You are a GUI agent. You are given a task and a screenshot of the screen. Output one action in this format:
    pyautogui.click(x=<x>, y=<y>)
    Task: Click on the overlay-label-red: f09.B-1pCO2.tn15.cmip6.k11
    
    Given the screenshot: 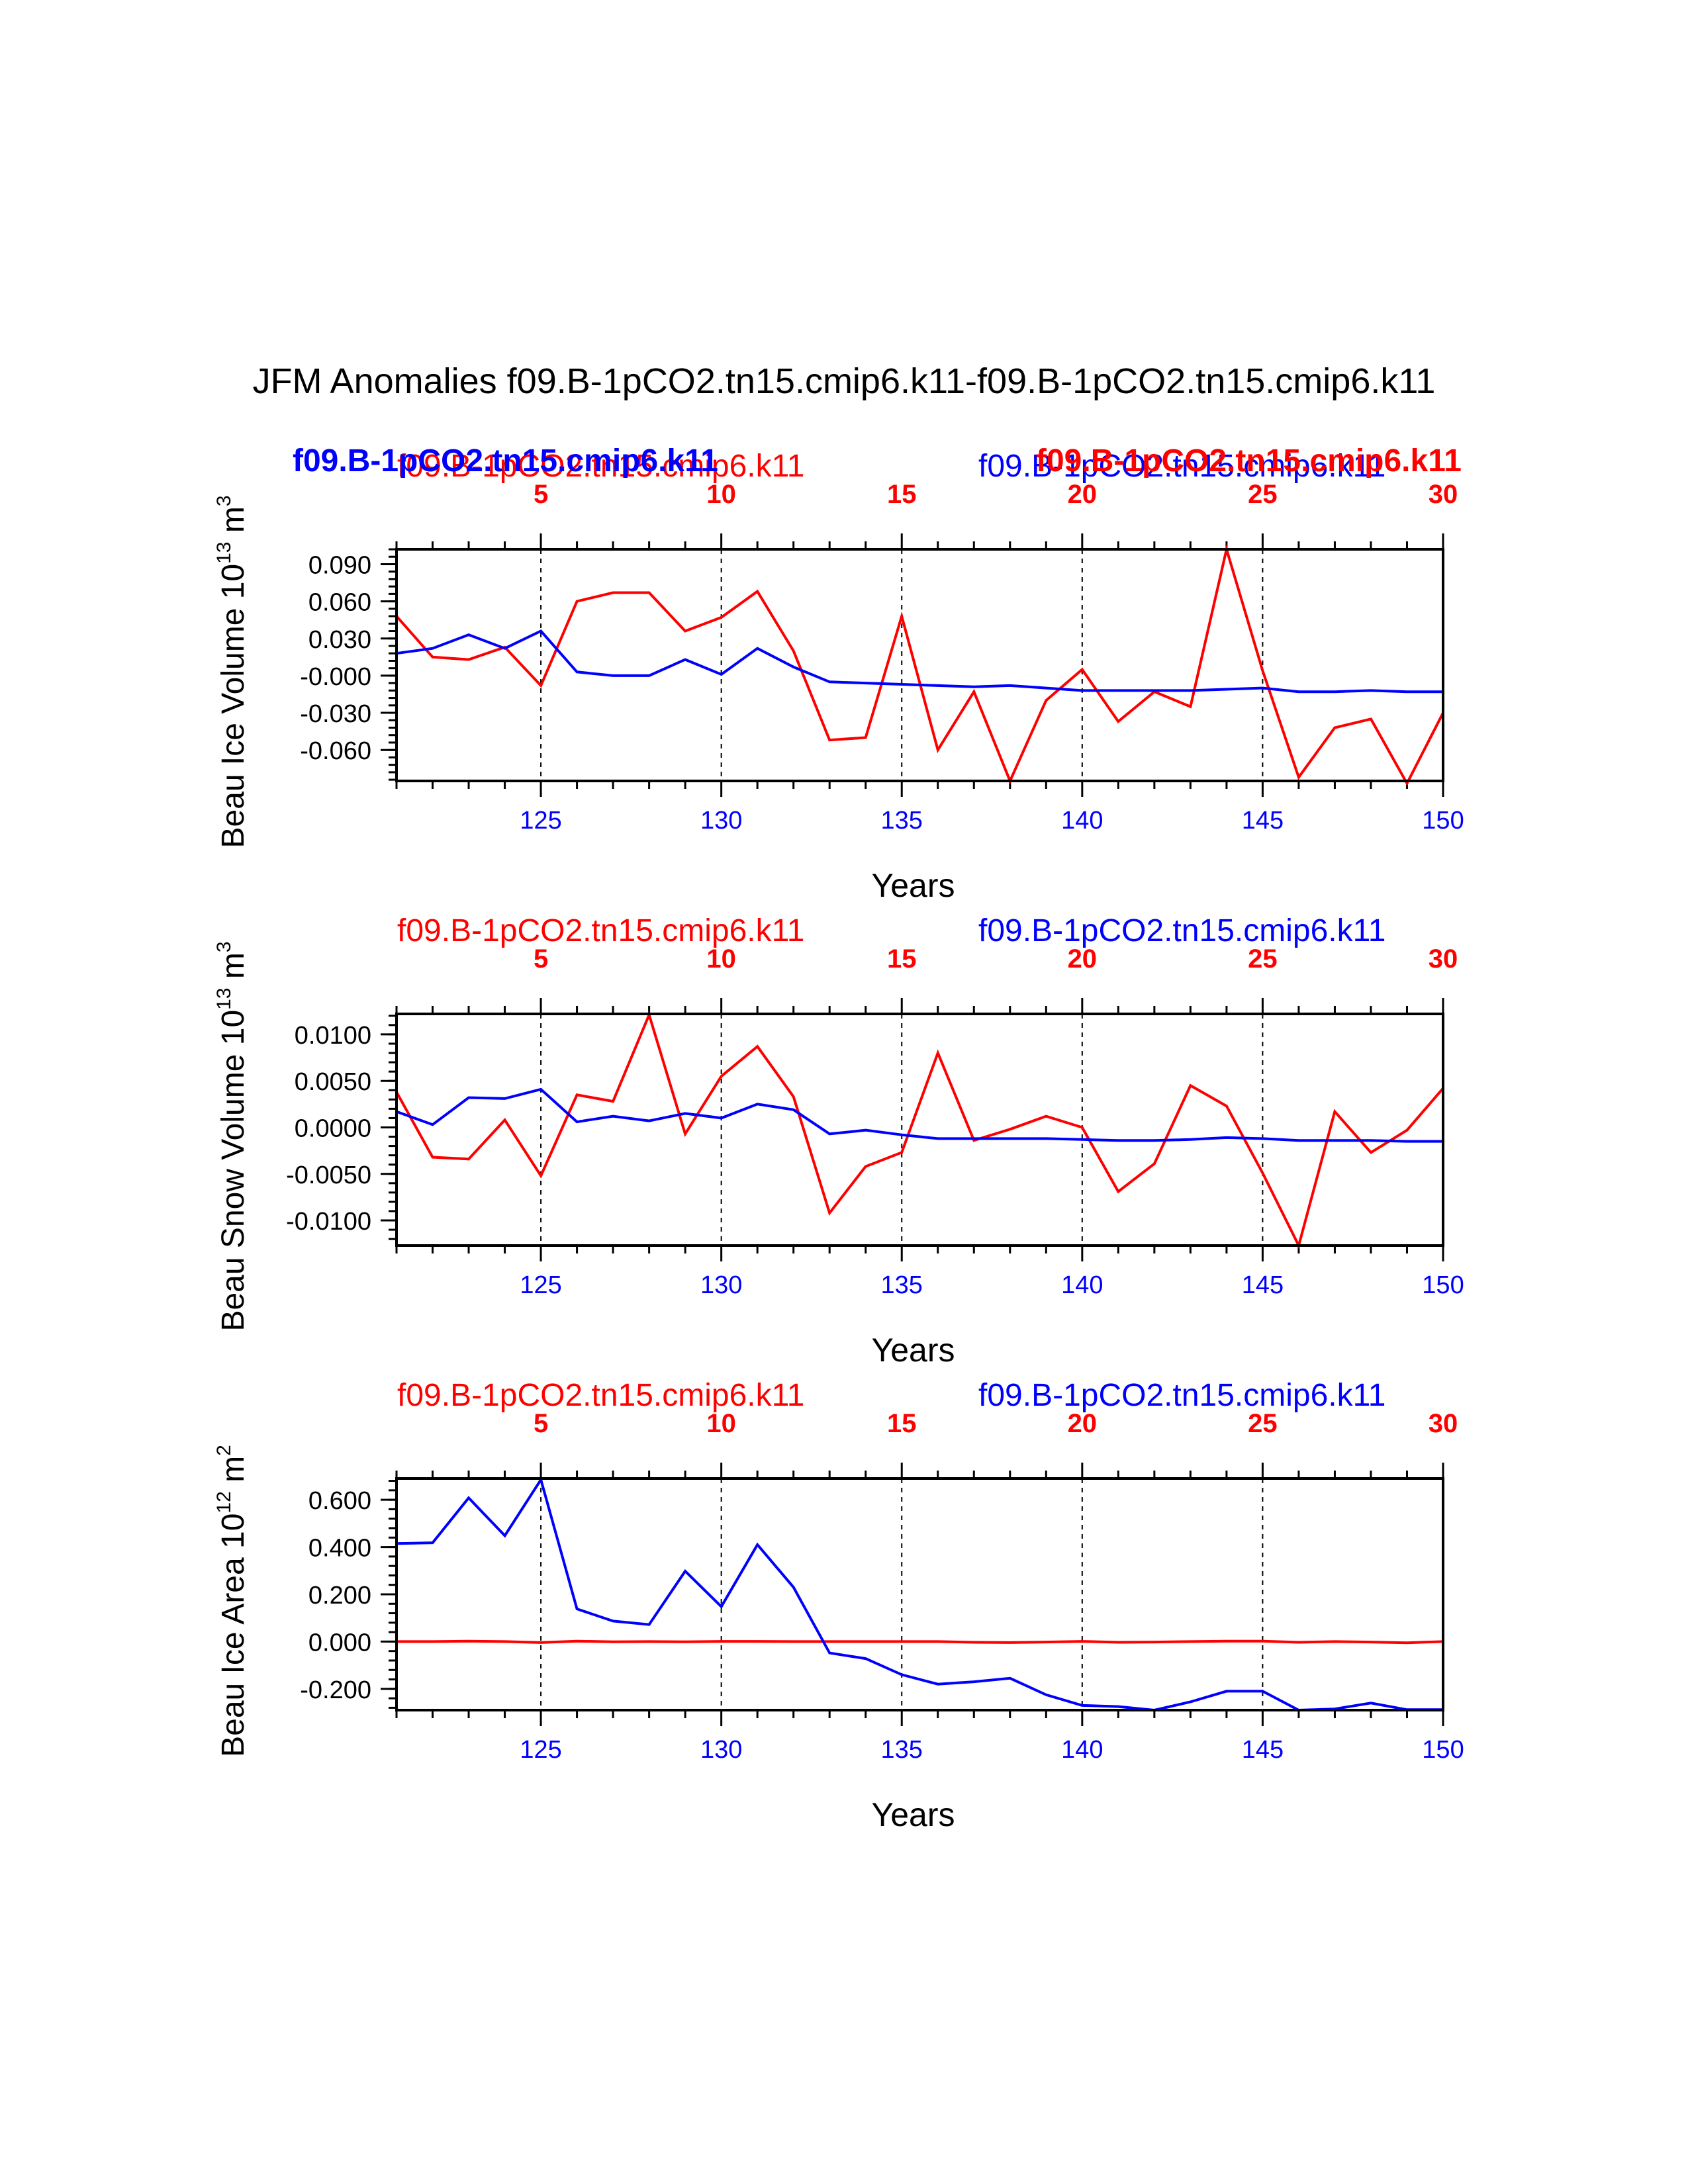 What is the action you would take?
    pyautogui.click(x=1249, y=461)
    